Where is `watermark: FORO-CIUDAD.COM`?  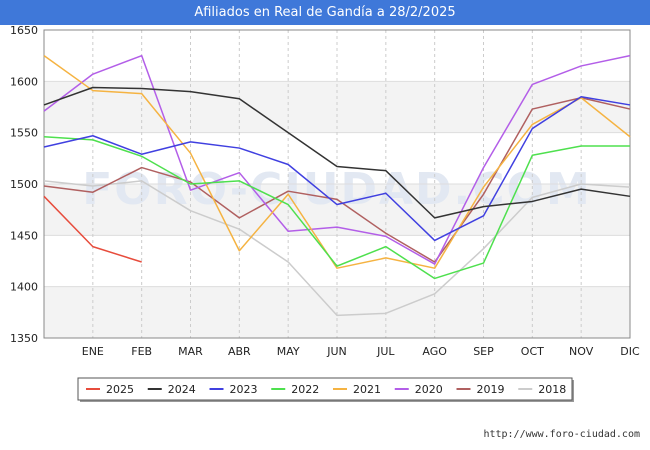 watermark: FORO-CIUDAD.COM is located at coordinates (337, 189).